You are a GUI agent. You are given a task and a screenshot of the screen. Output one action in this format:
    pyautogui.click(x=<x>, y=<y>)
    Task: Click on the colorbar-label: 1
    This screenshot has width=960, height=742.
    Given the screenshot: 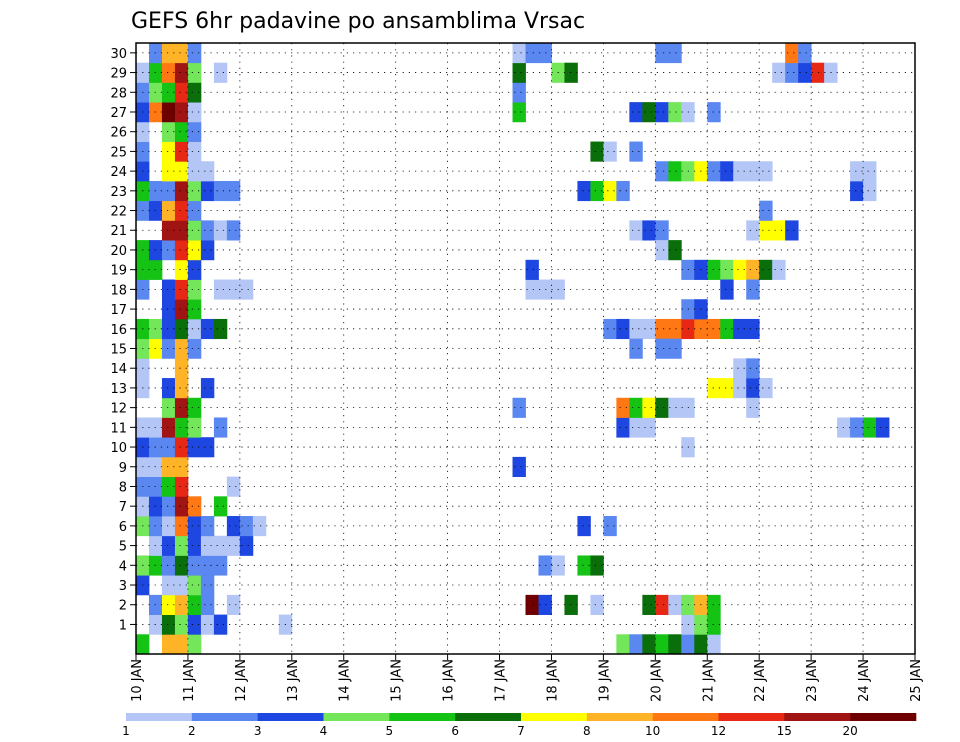 What is the action you would take?
    pyautogui.click(x=126, y=731)
    